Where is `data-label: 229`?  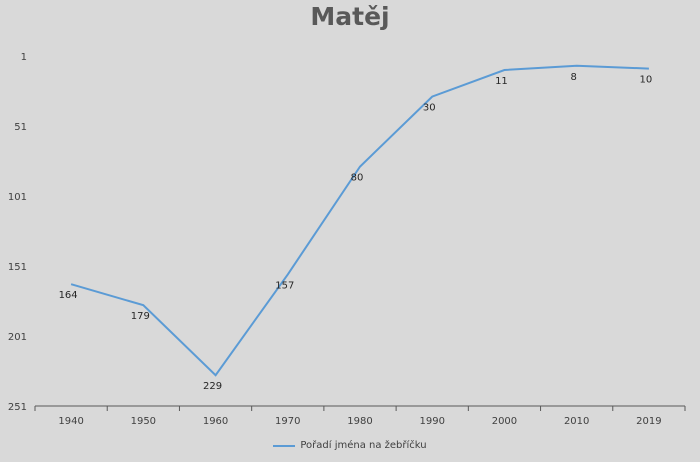
data-label: 229 is located at coordinates (212, 386).